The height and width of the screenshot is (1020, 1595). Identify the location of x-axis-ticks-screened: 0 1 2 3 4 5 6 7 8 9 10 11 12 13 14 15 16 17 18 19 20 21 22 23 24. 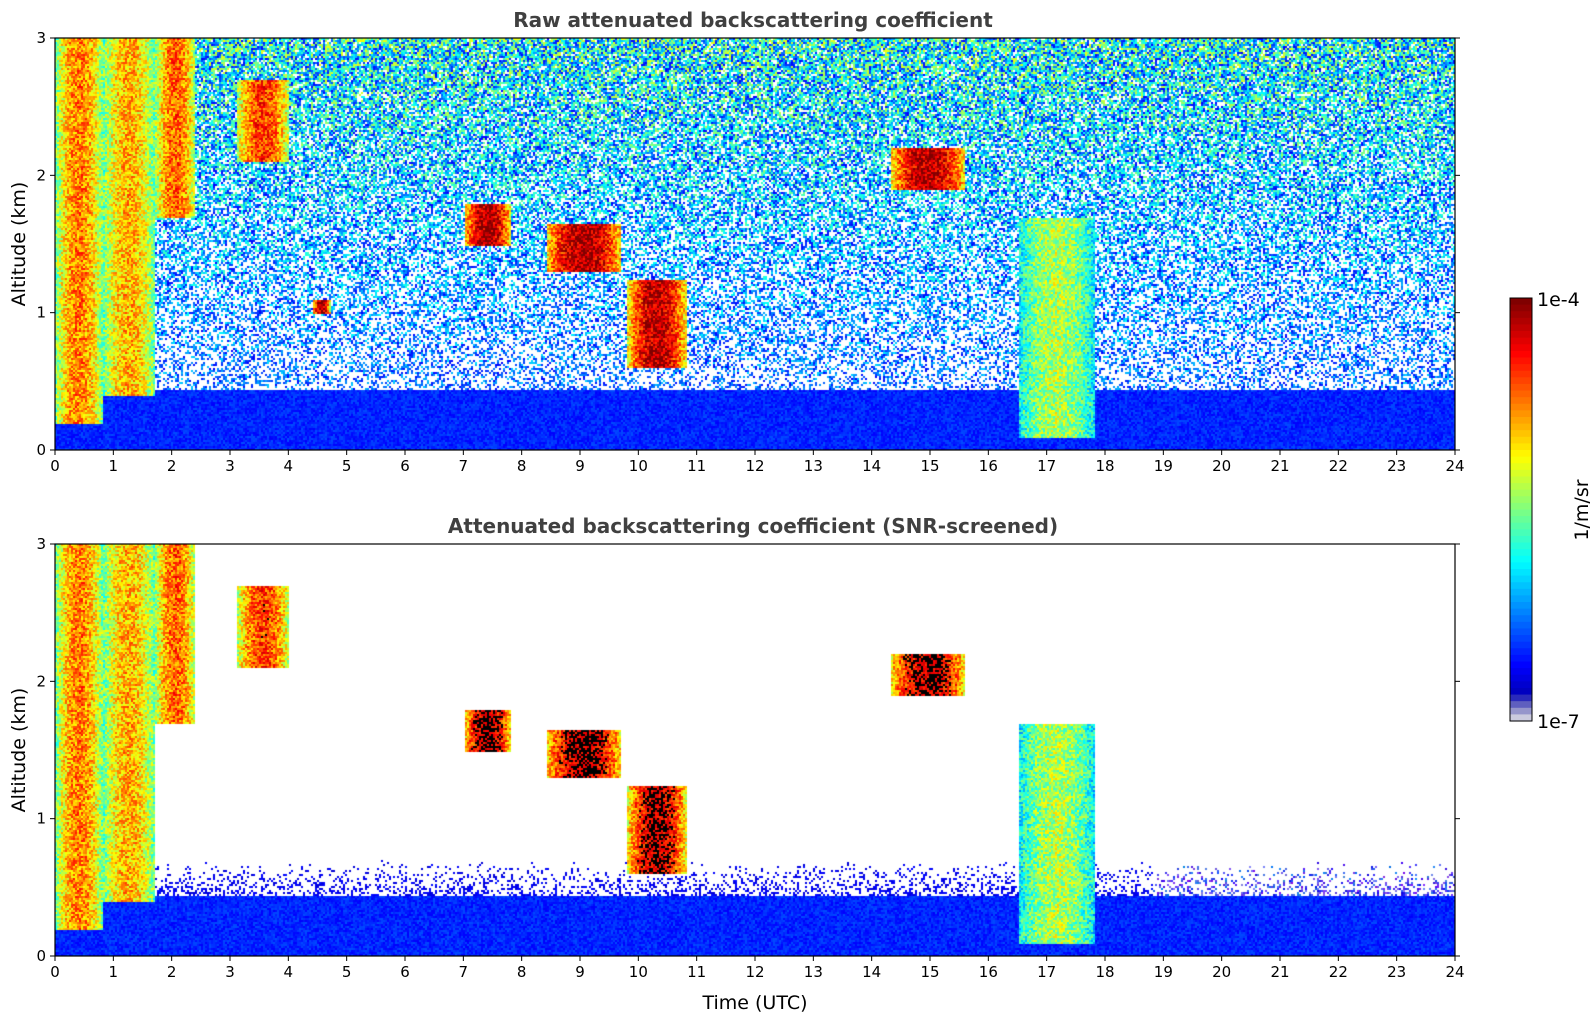
(757, 968).